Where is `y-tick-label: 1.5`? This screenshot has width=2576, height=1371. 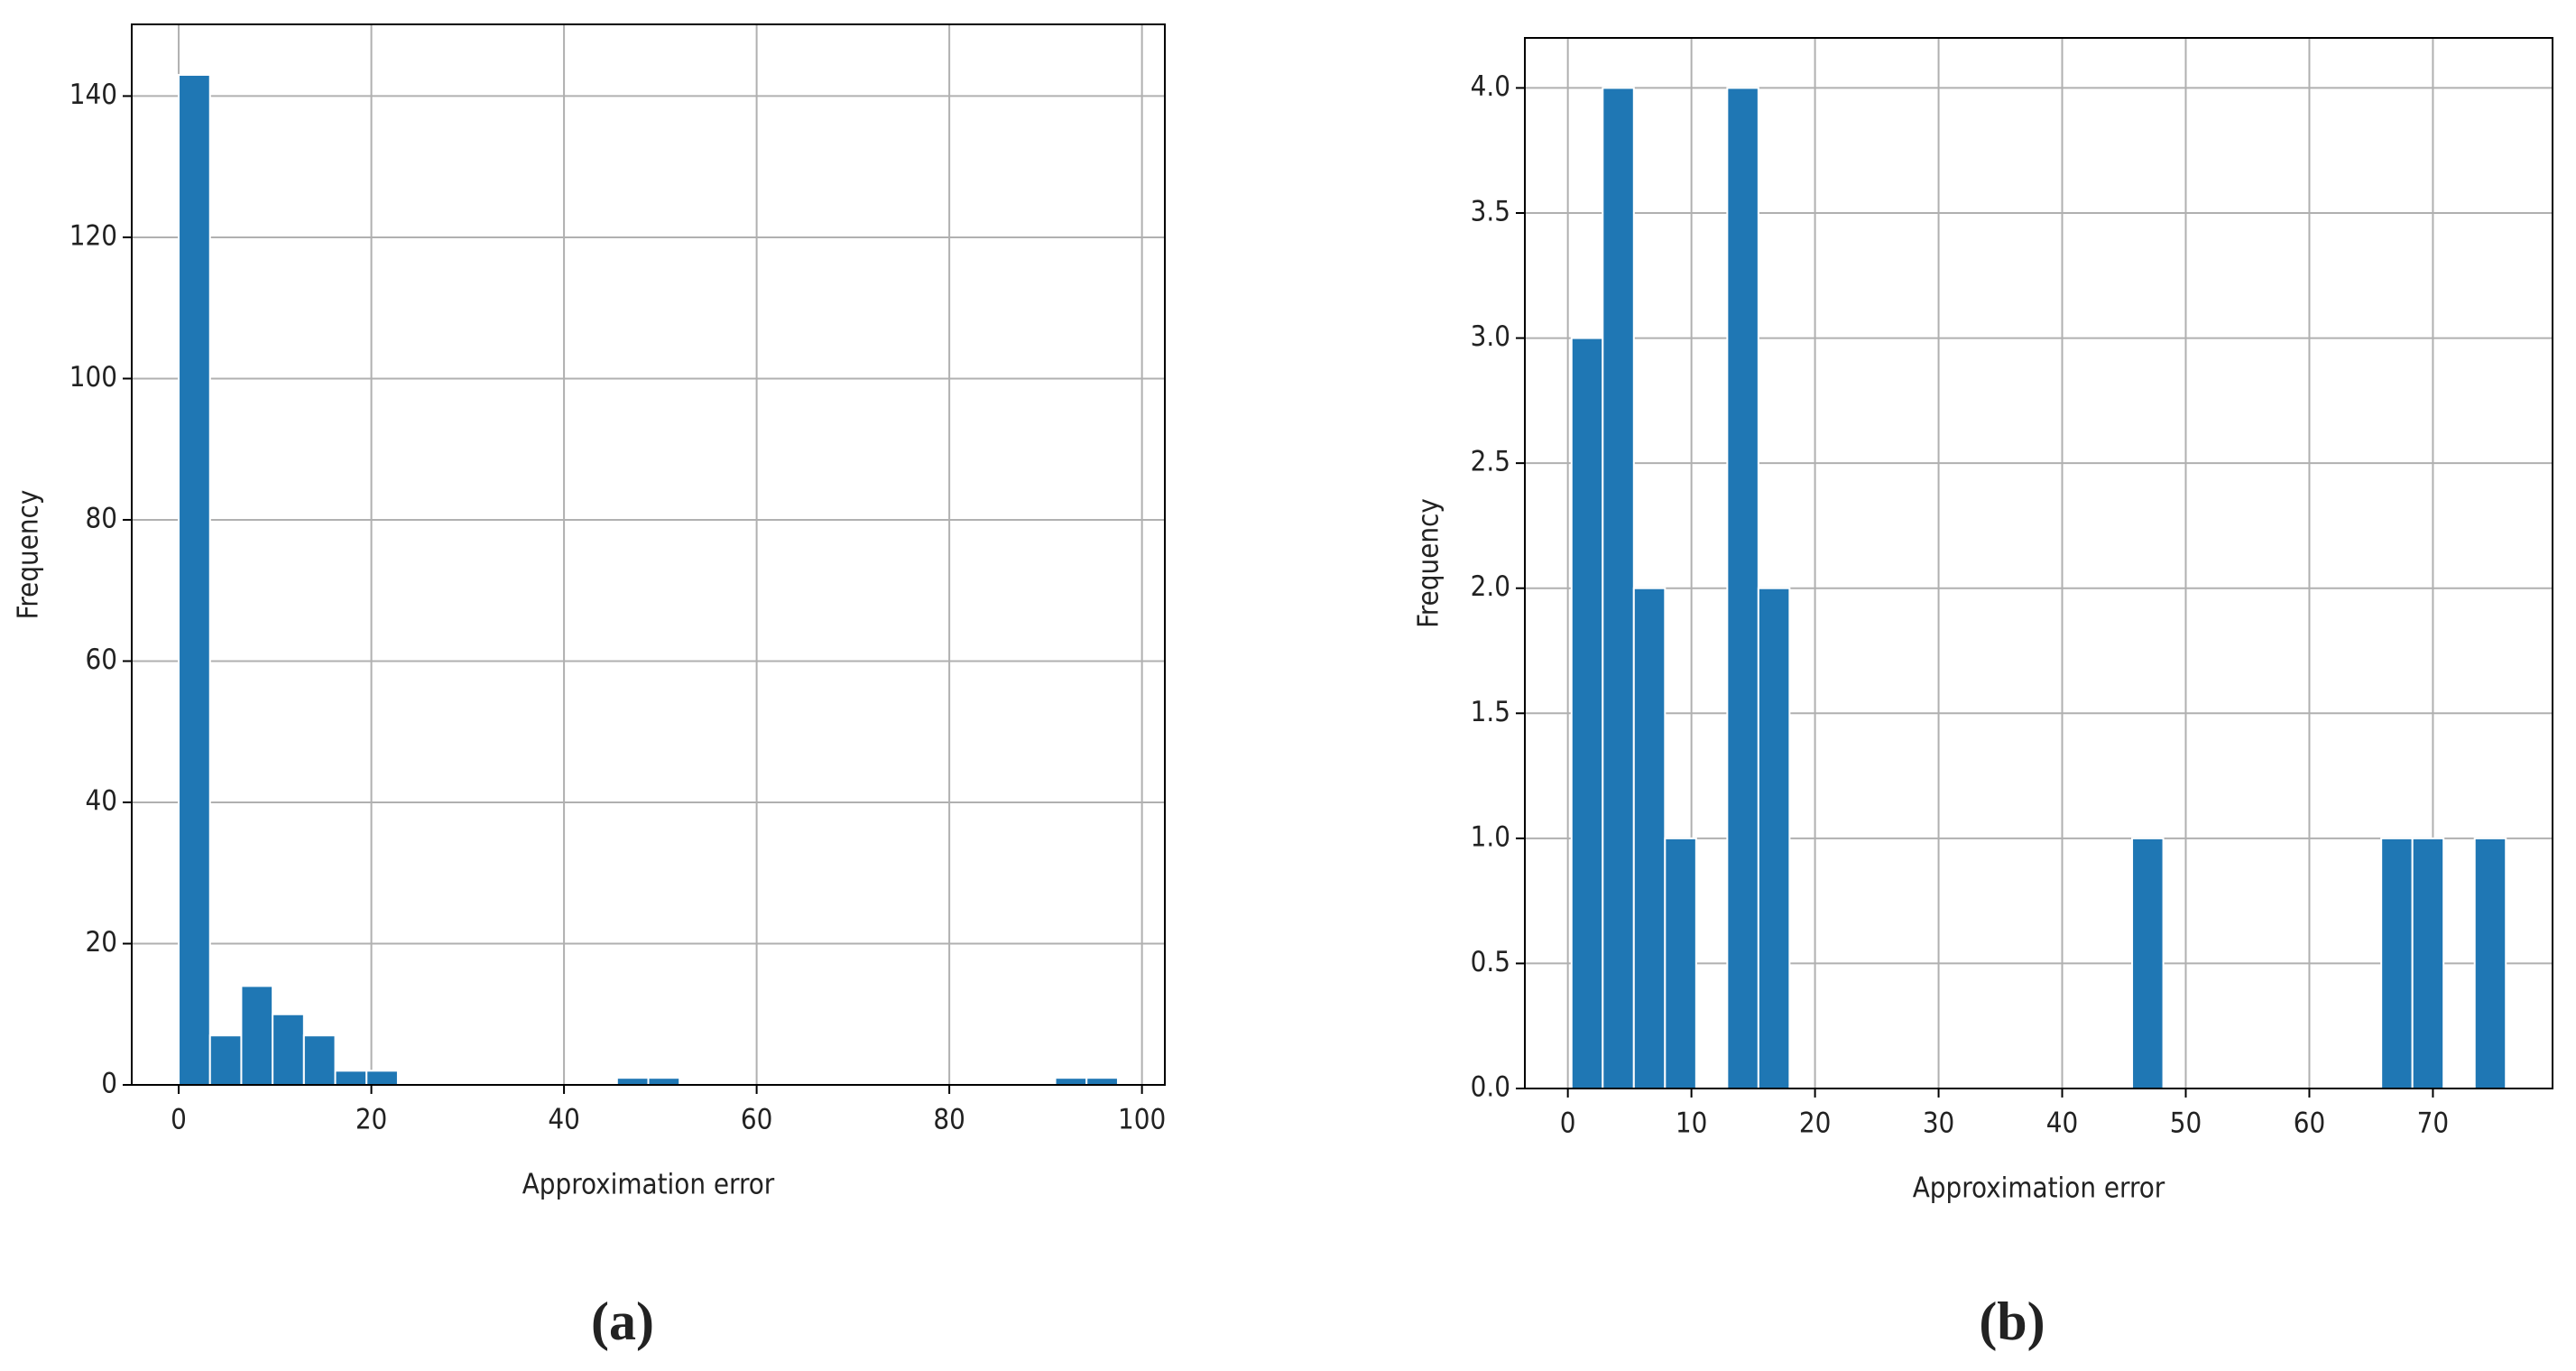 y-tick-label: 1.5 is located at coordinates (1490, 712).